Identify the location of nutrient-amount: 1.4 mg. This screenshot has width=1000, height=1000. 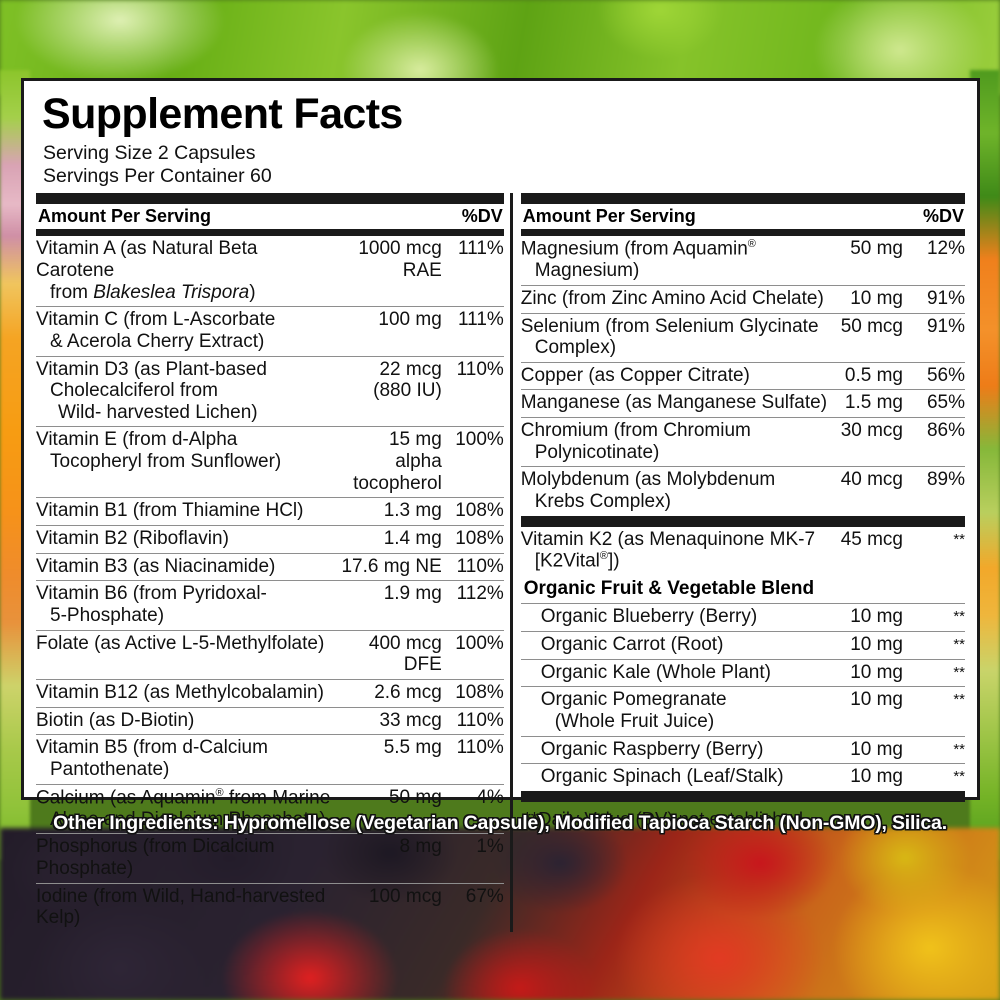
(391, 539).